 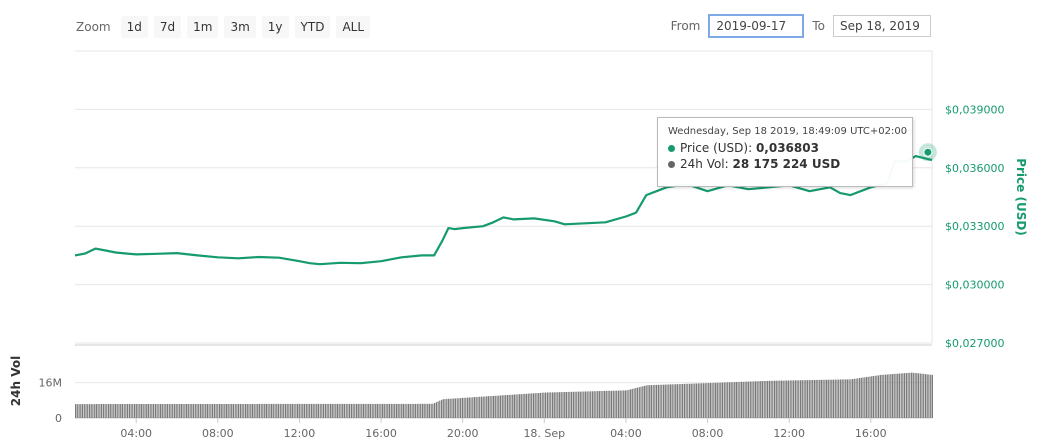 I want to click on hover-point, so click(x=928, y=152).